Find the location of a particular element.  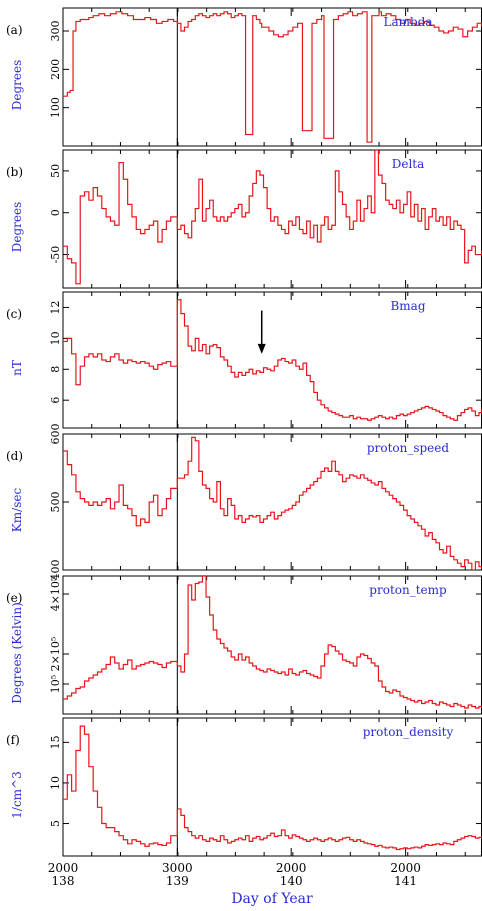

panel-label: (b) is located at coordinates (14, 172).